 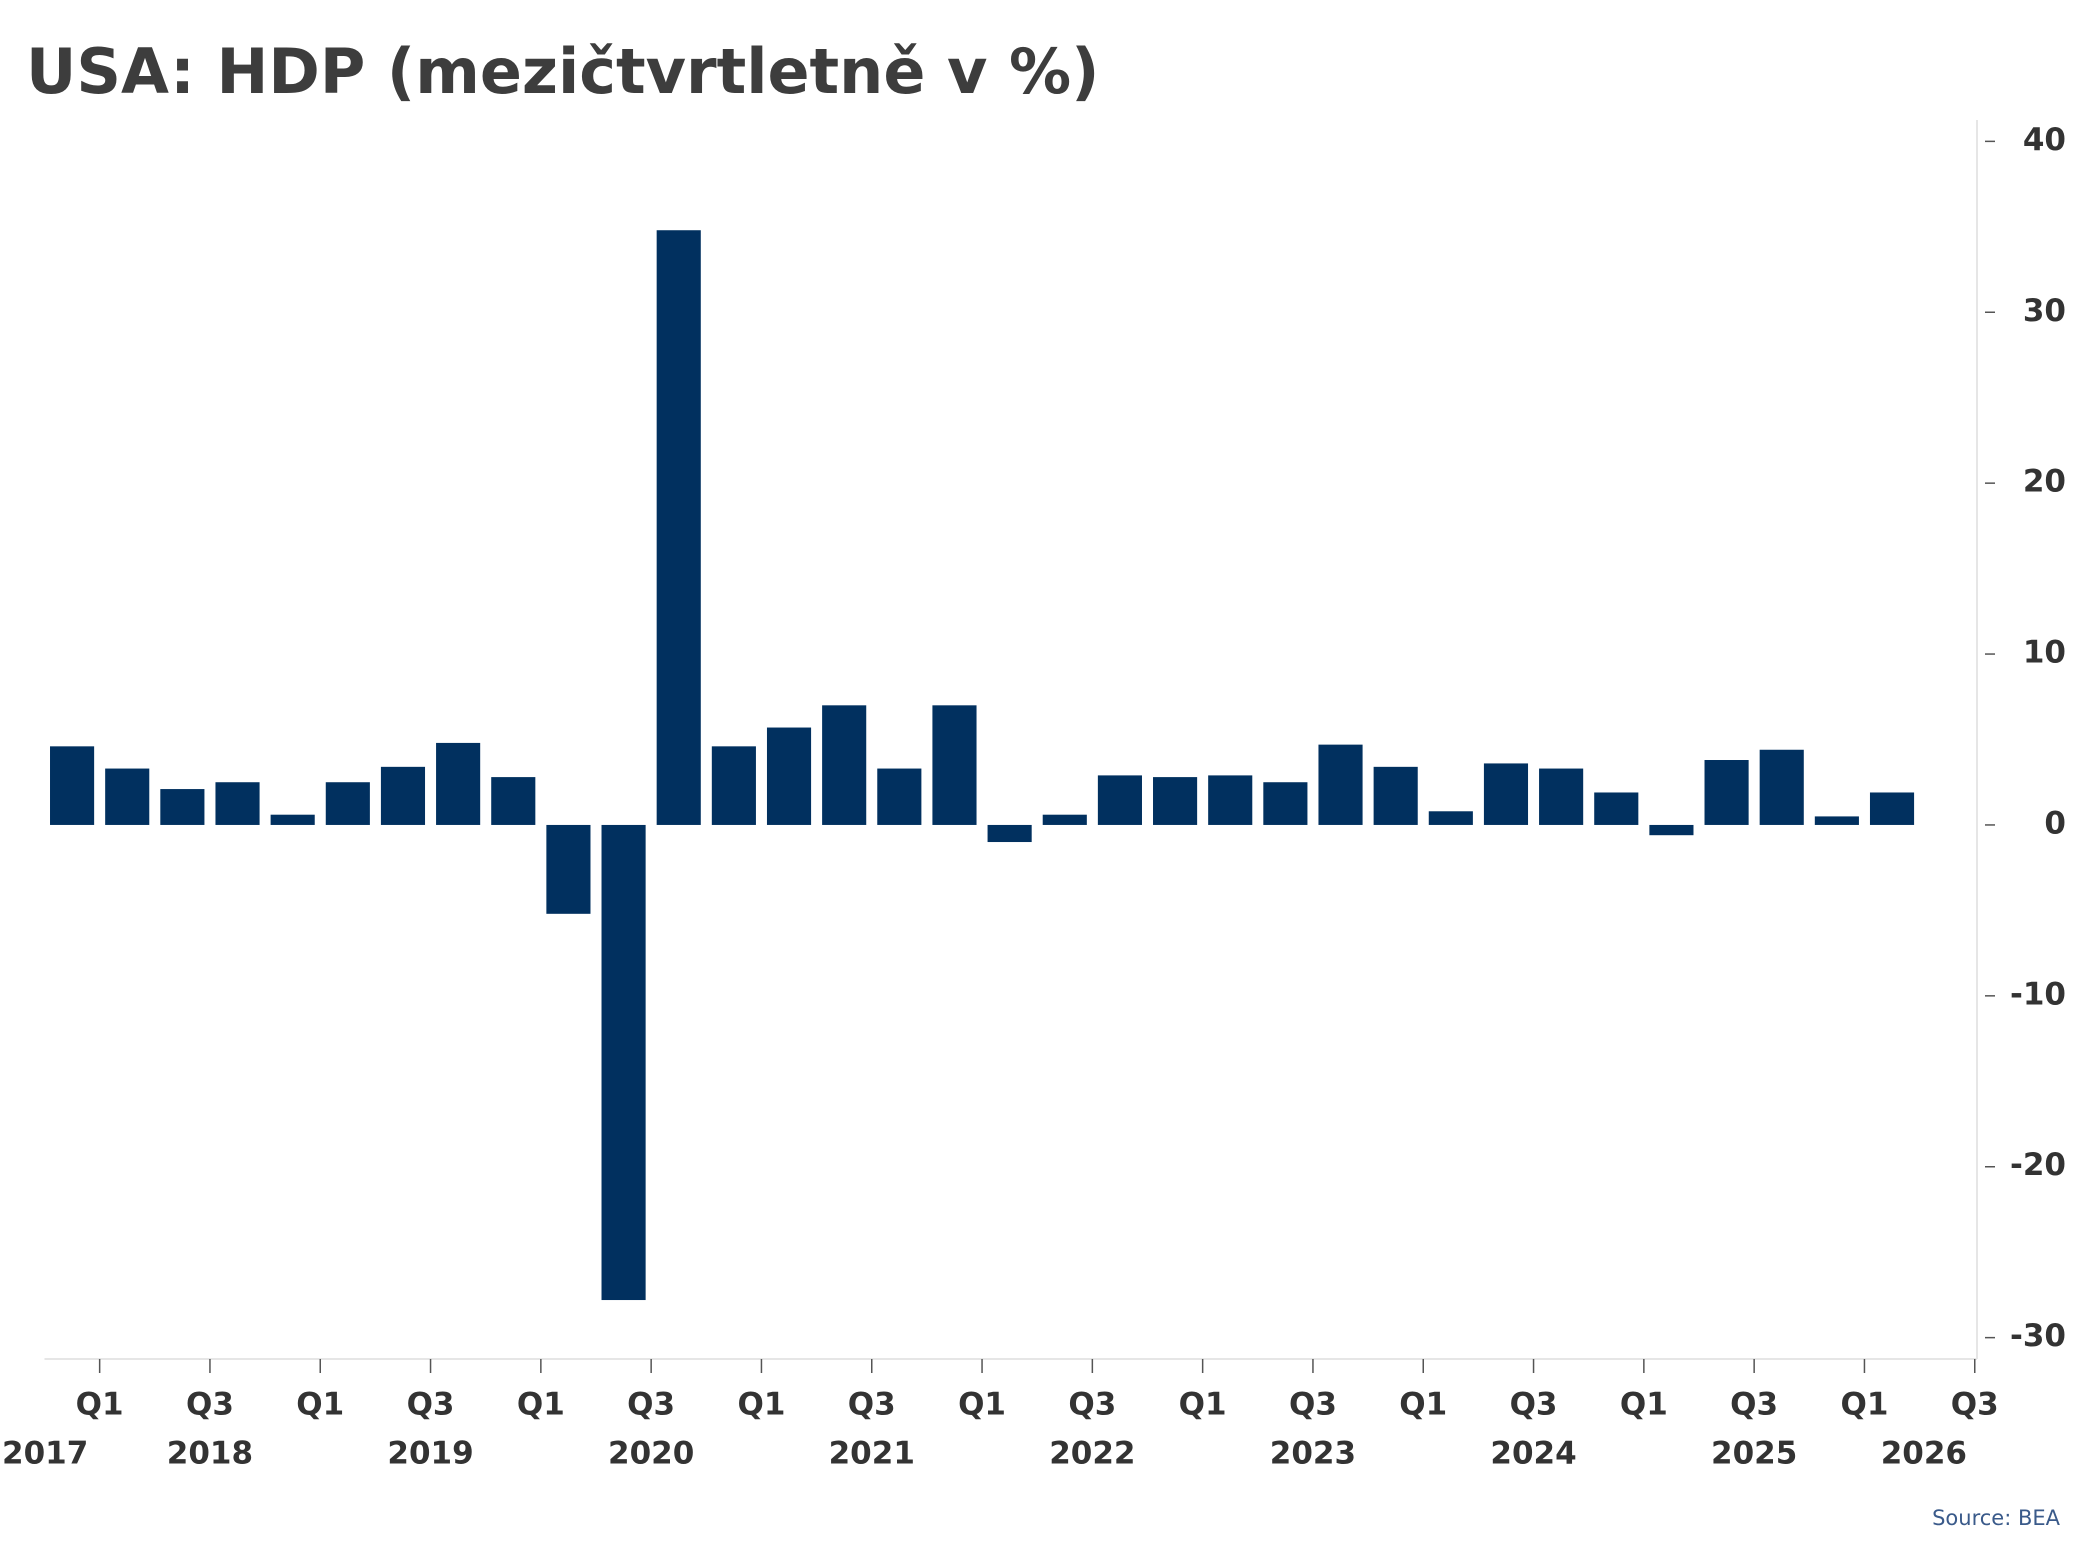 What do you see at coordinates (1996, 1518) in the screenshot?
I see `source: Source: BEA` at bounding box center [1996, 1518].